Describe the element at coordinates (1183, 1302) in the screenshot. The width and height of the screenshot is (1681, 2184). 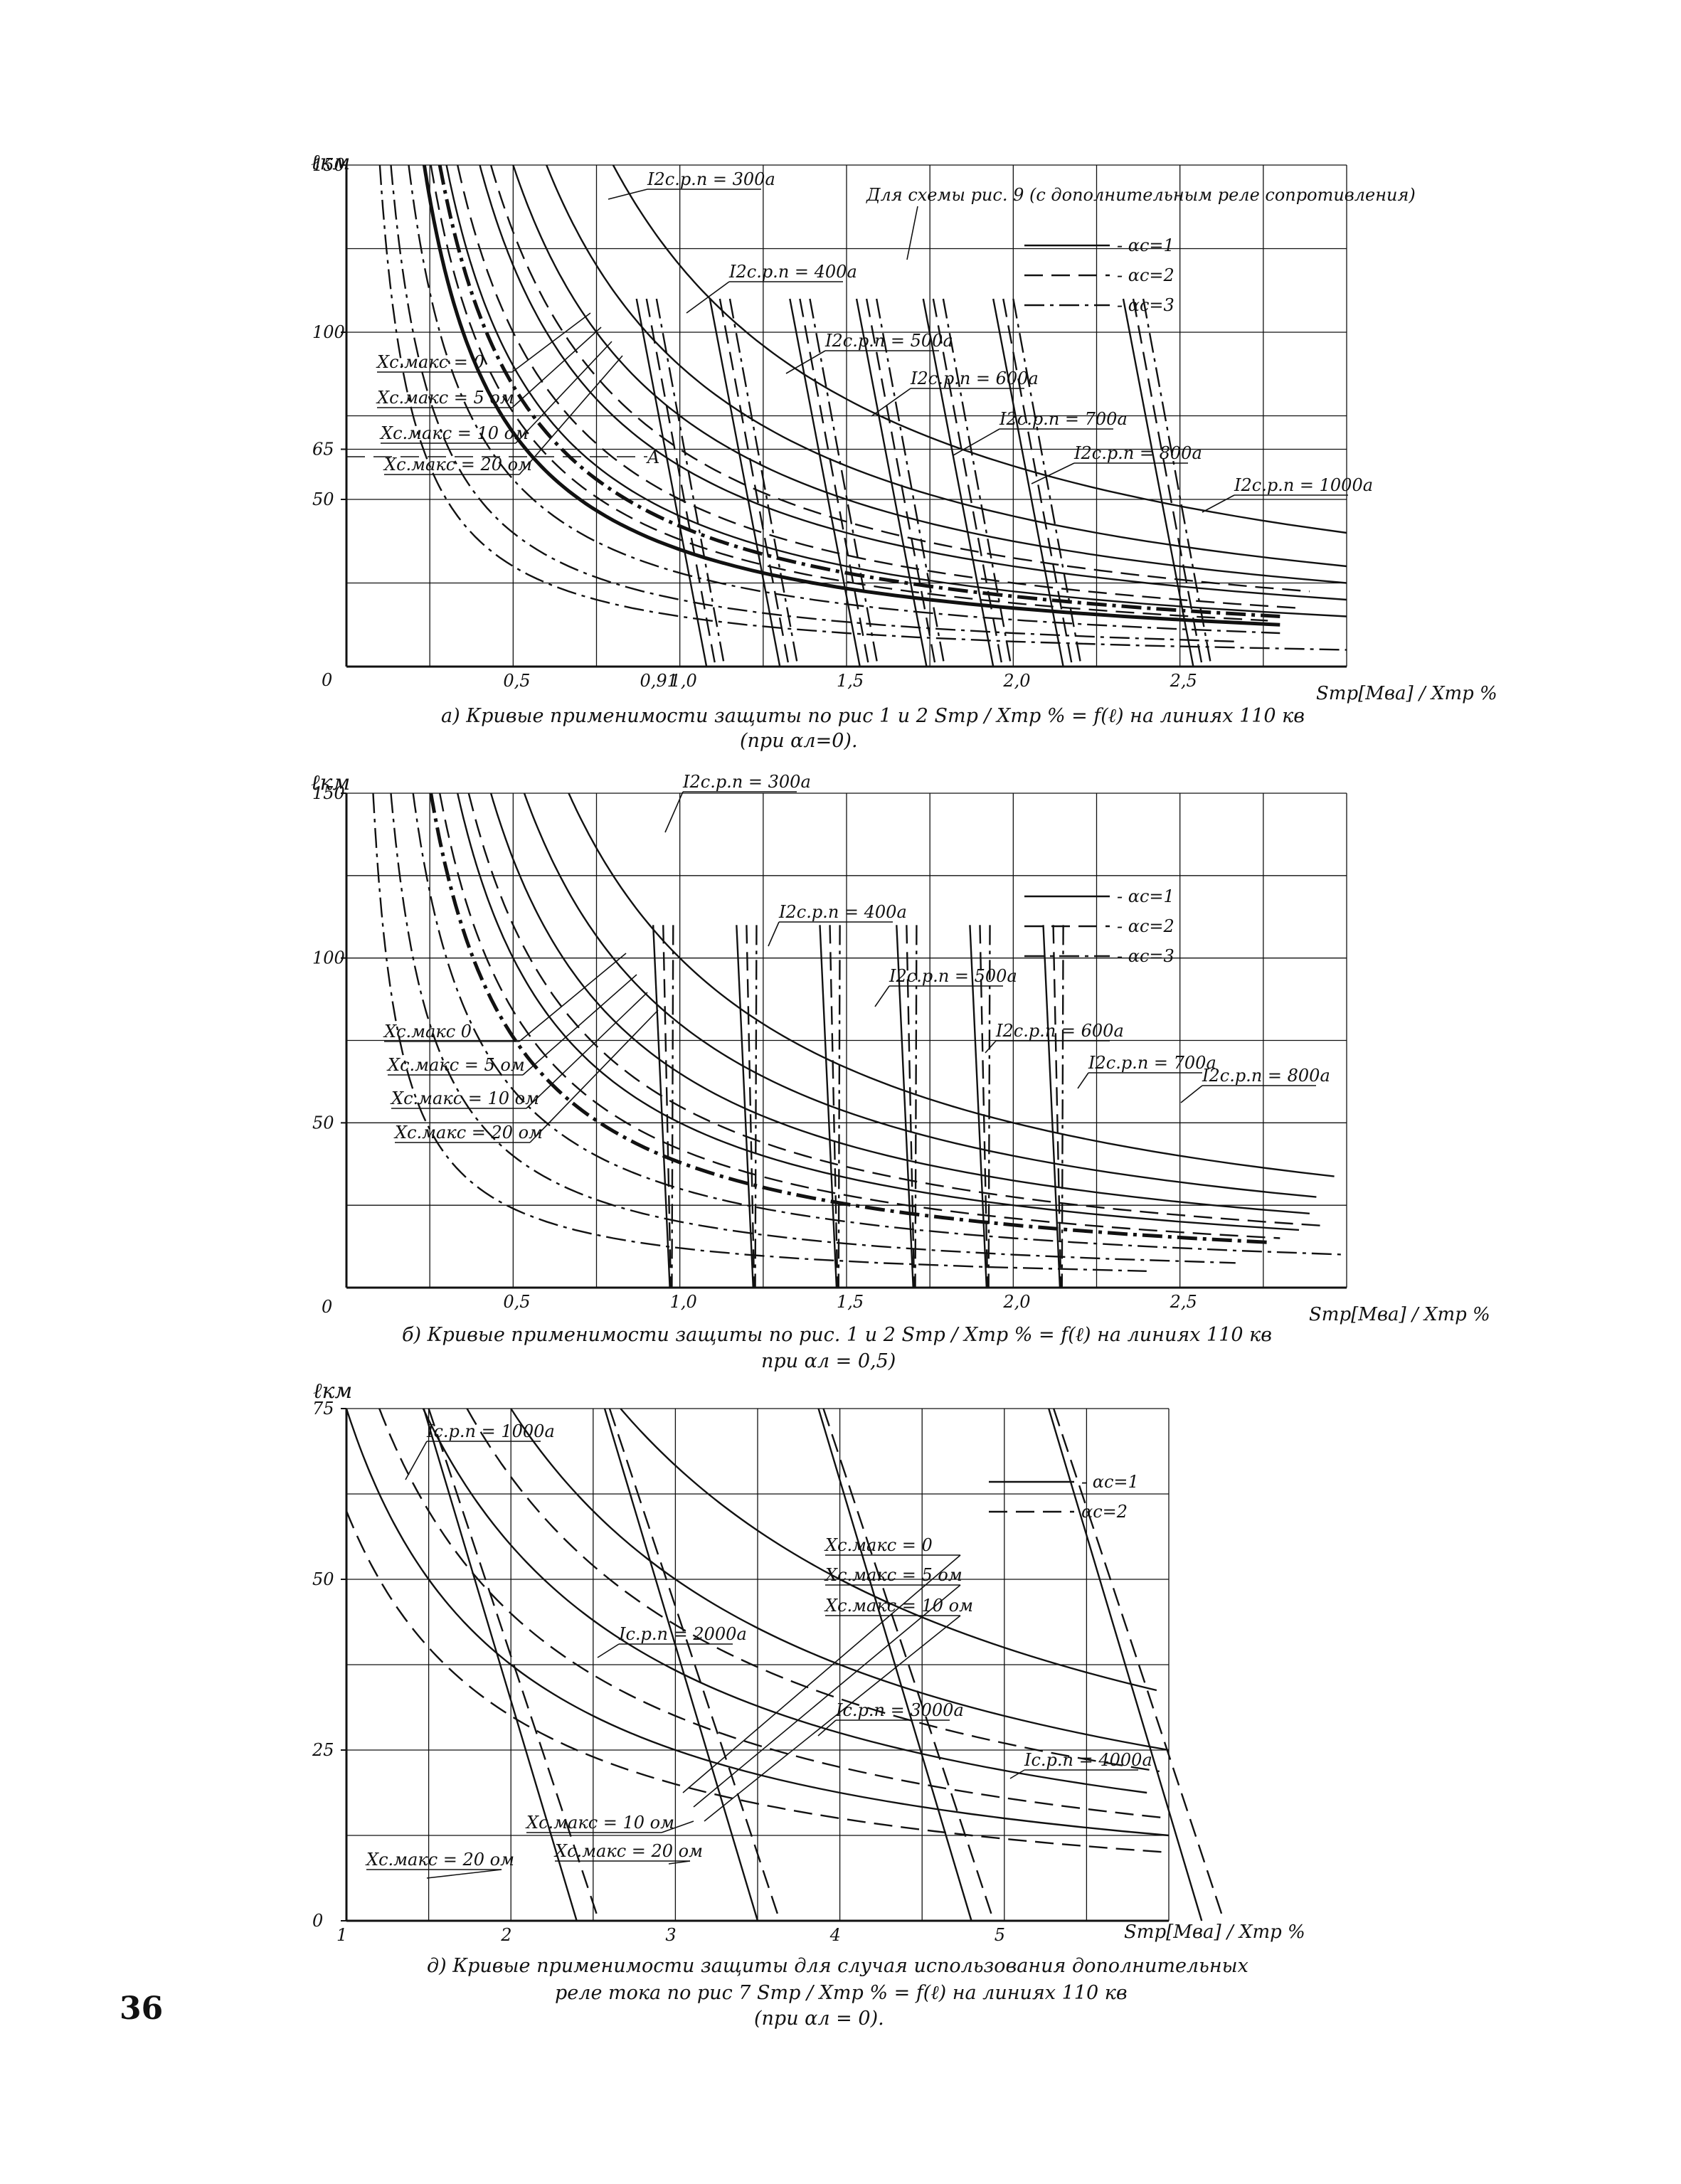
I see `chart-b-x-tick: 2,5` at that location.